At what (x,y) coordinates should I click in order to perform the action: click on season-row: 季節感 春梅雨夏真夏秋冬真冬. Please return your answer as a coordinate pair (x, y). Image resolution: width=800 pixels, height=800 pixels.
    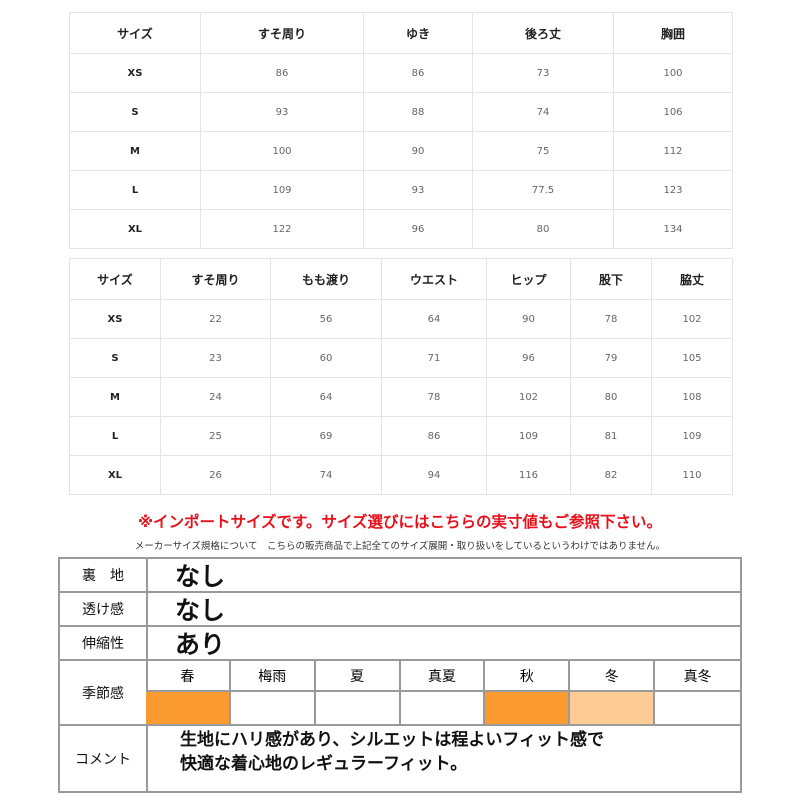
    Looking at the image, I should click on (400, 693).